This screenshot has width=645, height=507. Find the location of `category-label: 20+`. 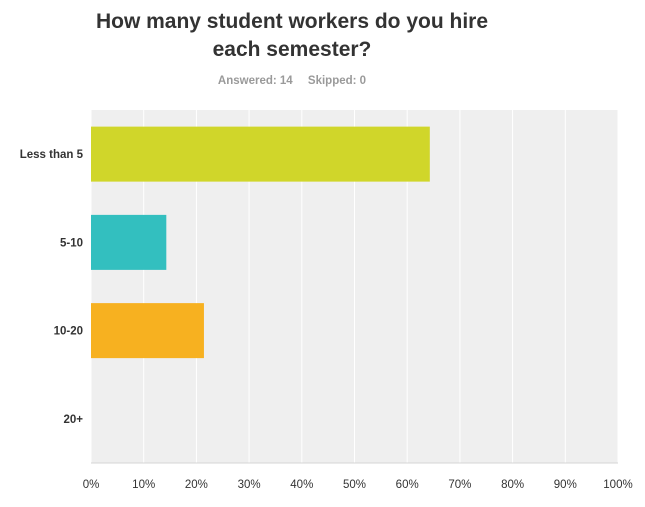

category-label: 20+ is located at coordinates (73, 420).